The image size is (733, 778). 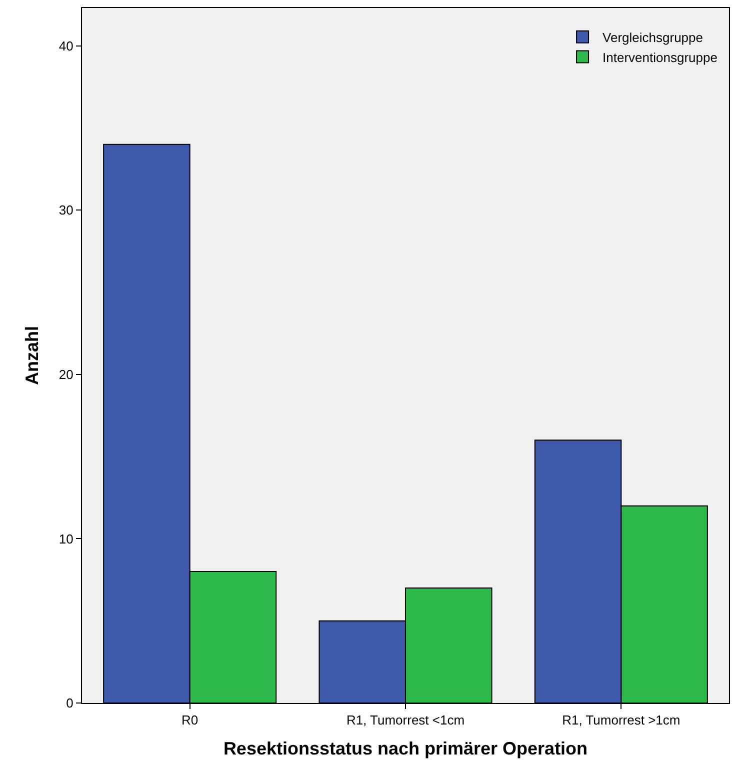 What do you see at coordinates (405, 720) in the screenshot?
I see `x-tick-label: R1, Tumorrest <1cm` at bounding box center [405, 720].